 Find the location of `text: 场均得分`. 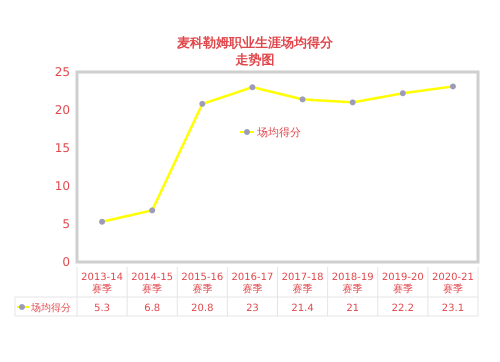

text: 场均得分 is located at coordinates (51, 308).